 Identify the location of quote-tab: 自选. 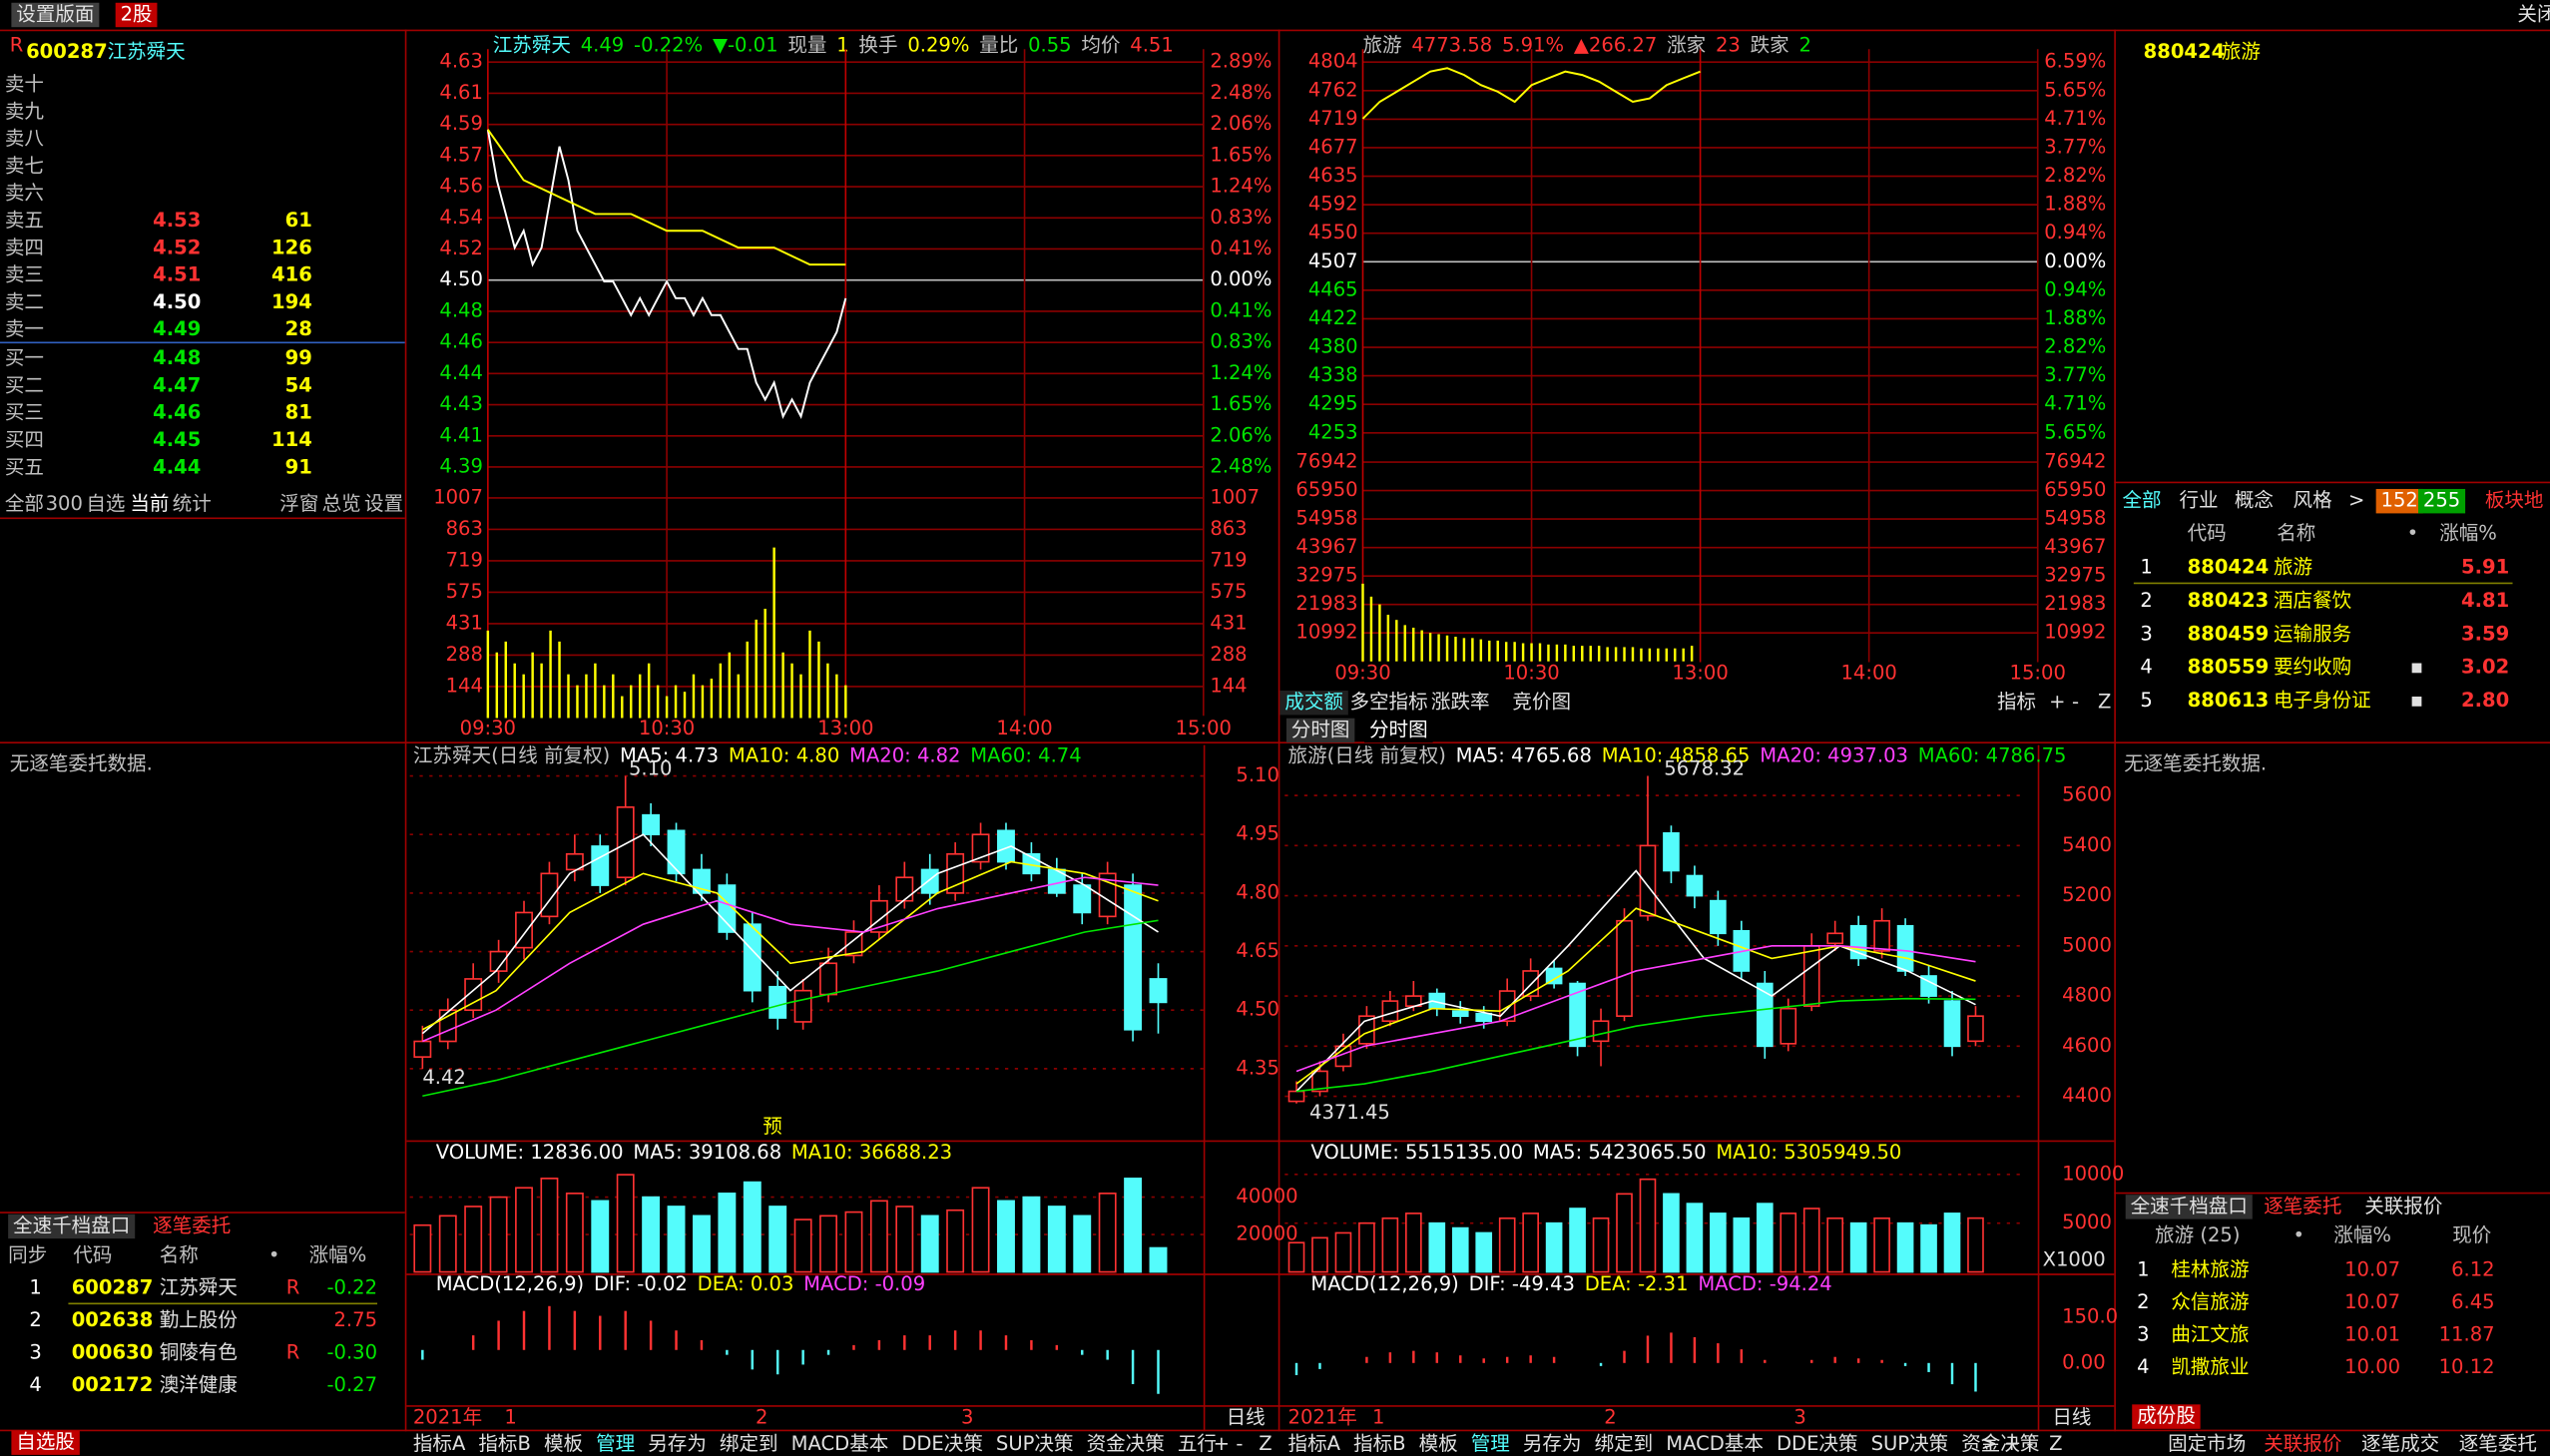
(105, 503).